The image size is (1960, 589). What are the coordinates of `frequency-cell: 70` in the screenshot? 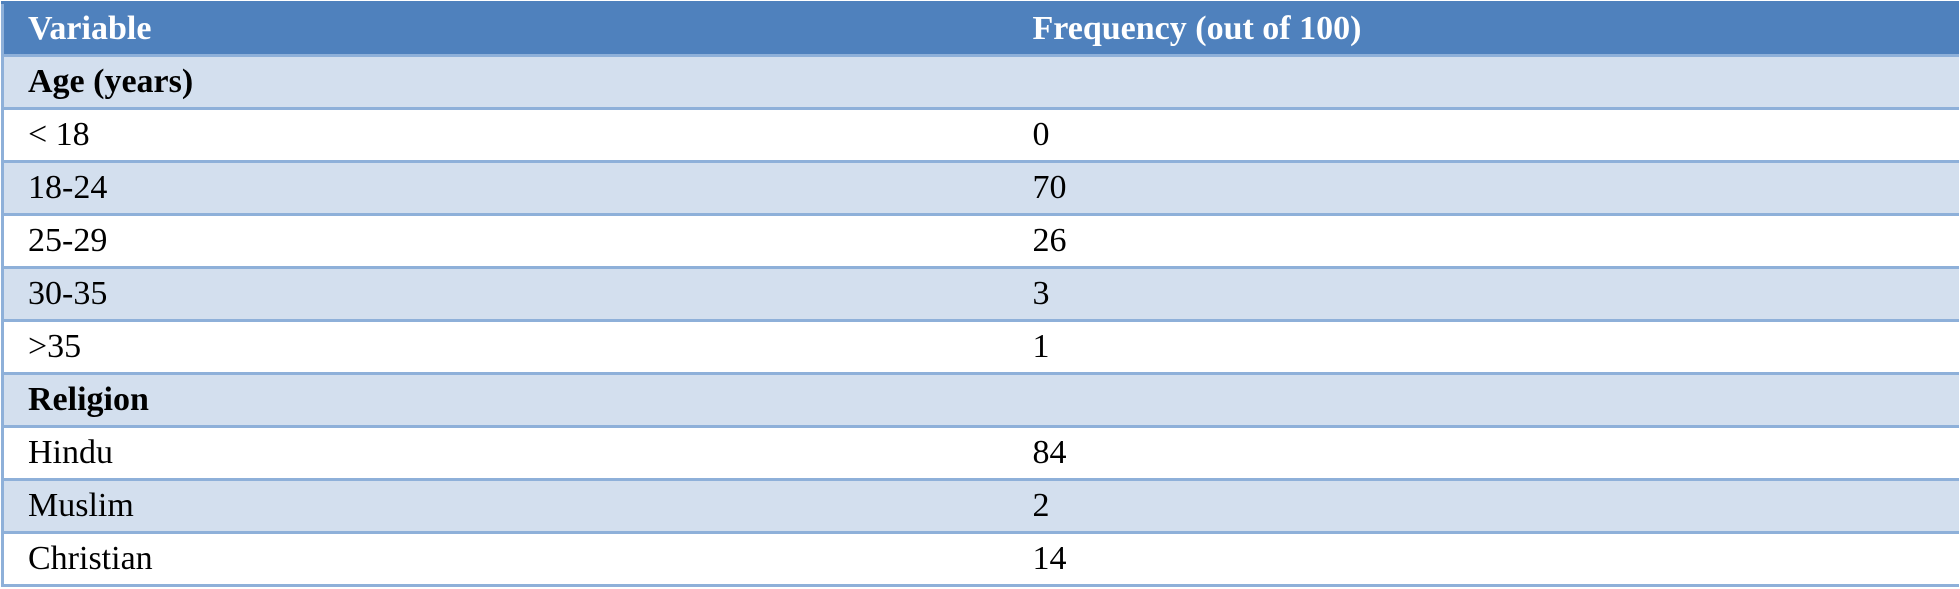 It's located at (1483, 187).